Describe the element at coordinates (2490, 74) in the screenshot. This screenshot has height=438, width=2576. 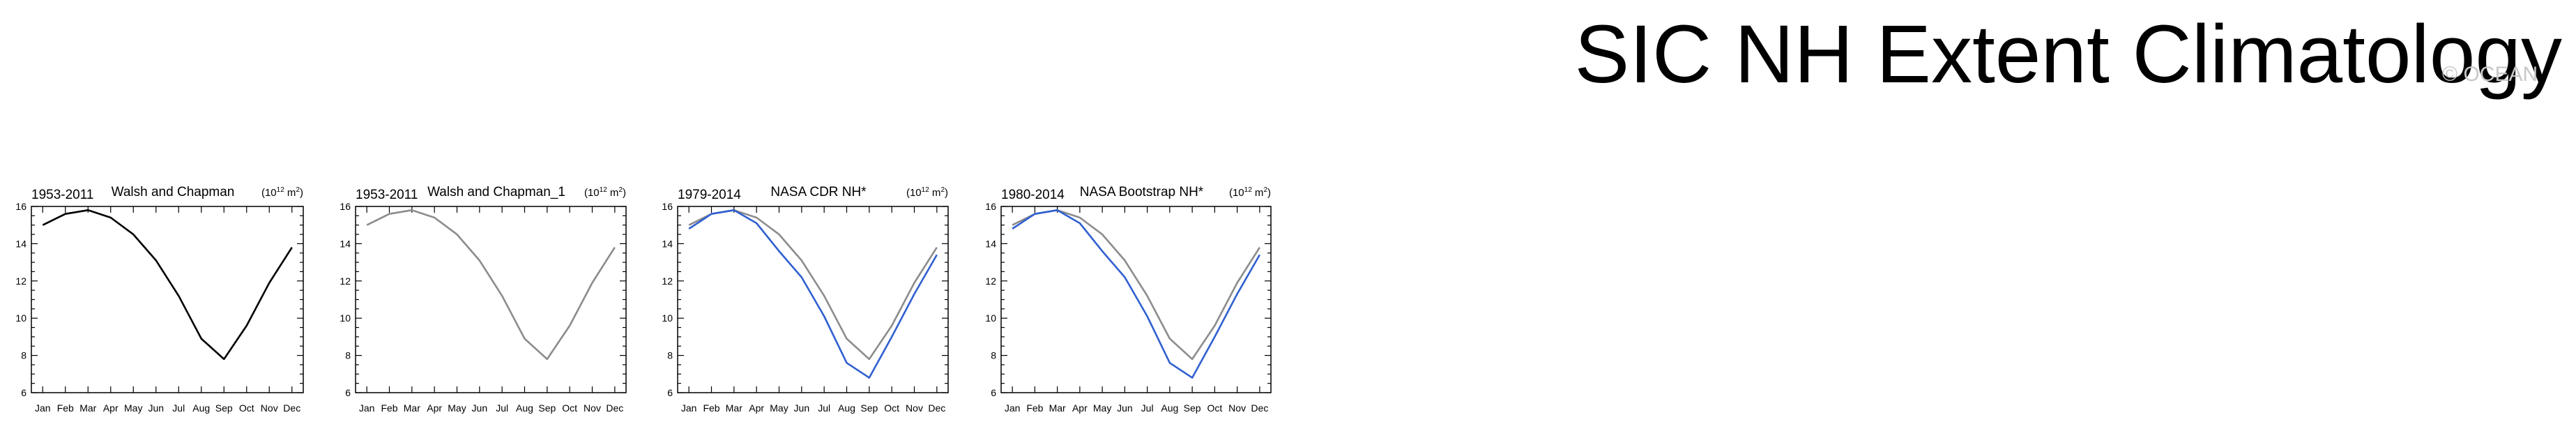
I see `watermark: © OCEAN` at that location.